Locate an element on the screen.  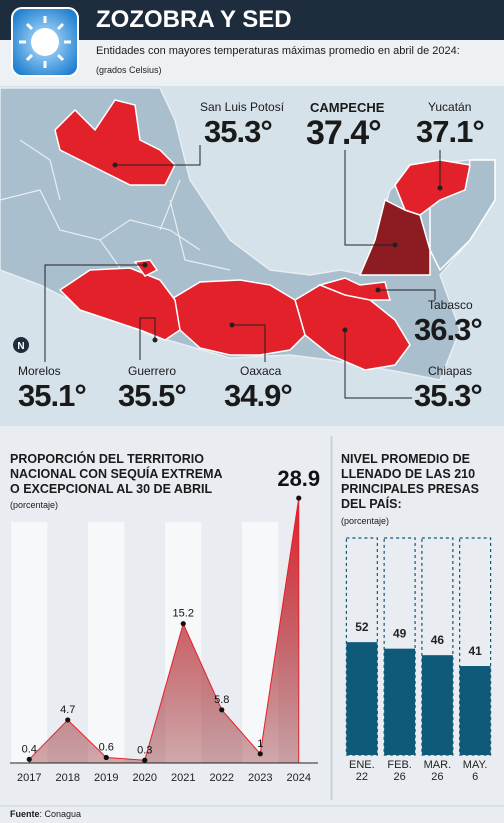
header-band is located at coordinates (252, 20).